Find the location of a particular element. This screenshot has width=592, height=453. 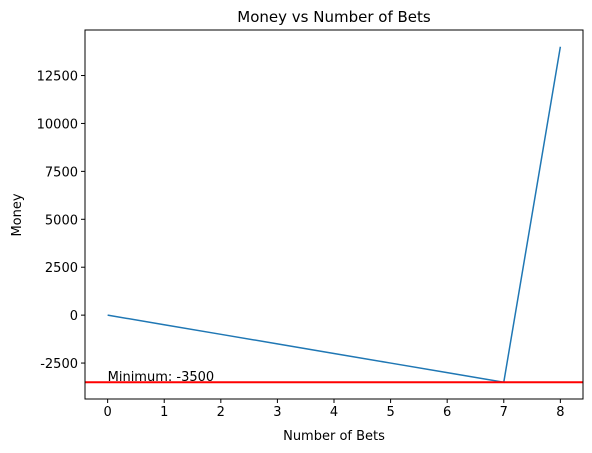

x-tick-label: 5 is located at coordinates (390, 412).